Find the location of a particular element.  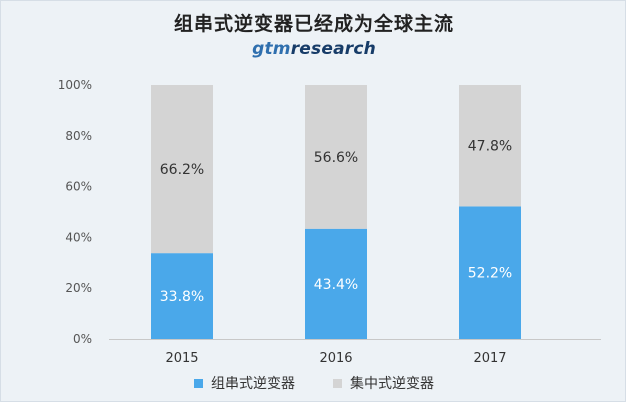

legend-item-string-inverter: 组串式逆变器 is located at coordinates (244, 383).